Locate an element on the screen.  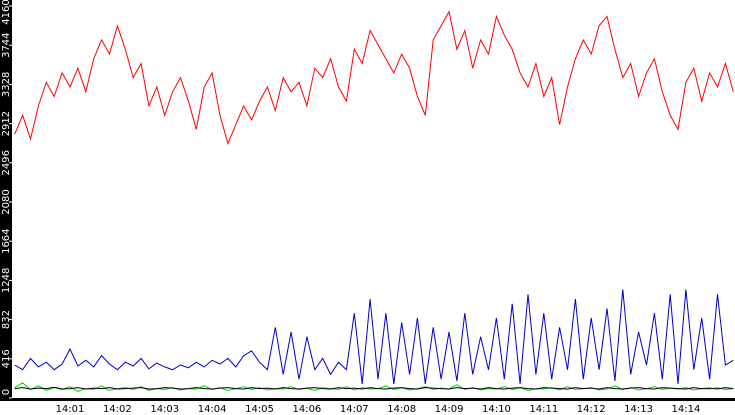
x-tick-label: 14:13 is located at coordinates (638, 409).